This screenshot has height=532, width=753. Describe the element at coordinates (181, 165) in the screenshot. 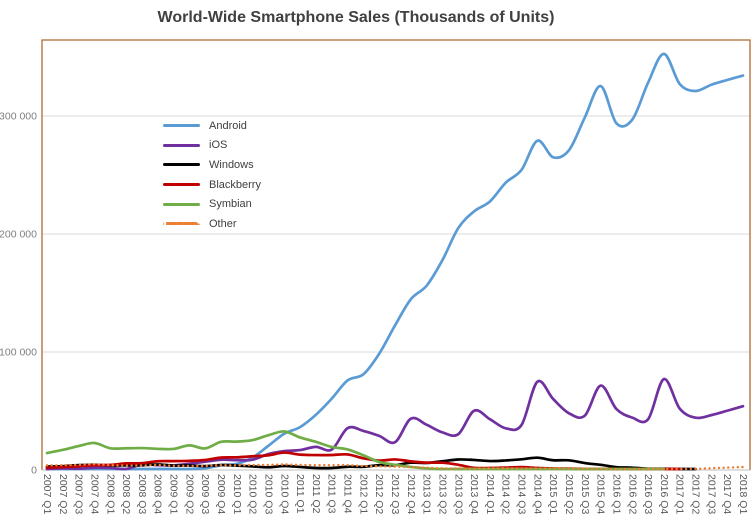

I see `legend-swatch-windows-icon` at that location.